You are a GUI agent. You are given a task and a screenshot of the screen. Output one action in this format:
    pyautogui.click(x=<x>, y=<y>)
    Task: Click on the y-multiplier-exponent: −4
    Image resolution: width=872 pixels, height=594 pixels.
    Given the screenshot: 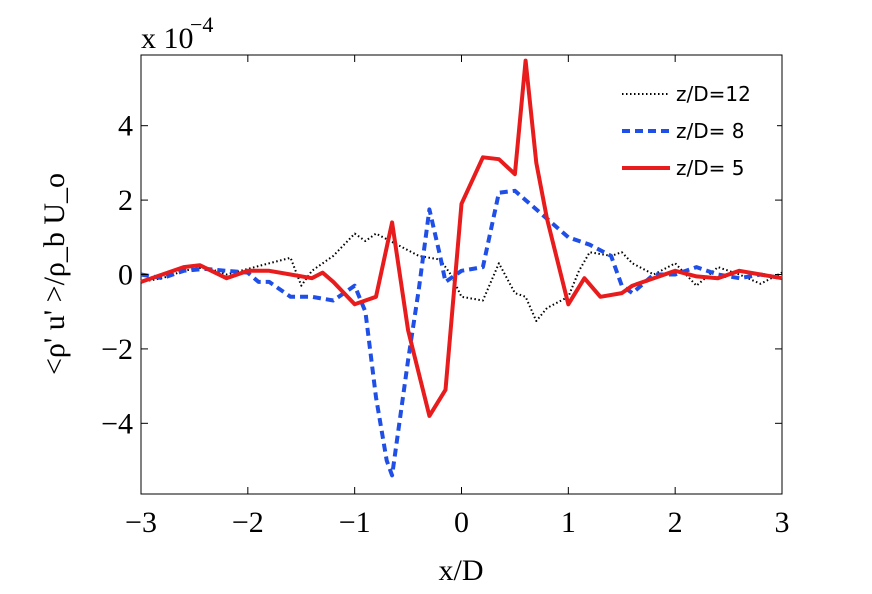 What is the action you would take?
    pyautogui.click(x=201, y=24)
    